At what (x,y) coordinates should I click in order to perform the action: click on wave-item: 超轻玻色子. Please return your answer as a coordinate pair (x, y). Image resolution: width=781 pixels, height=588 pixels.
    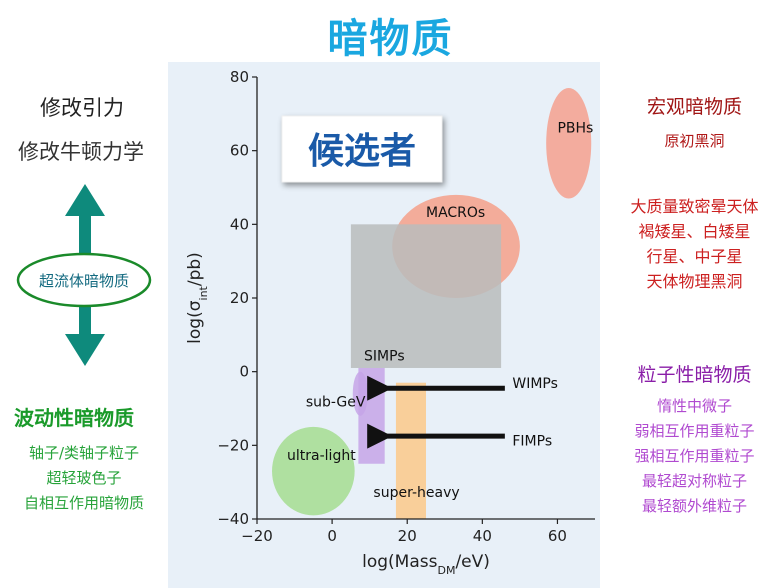
    Looking at the image, I should click on (84, 478).